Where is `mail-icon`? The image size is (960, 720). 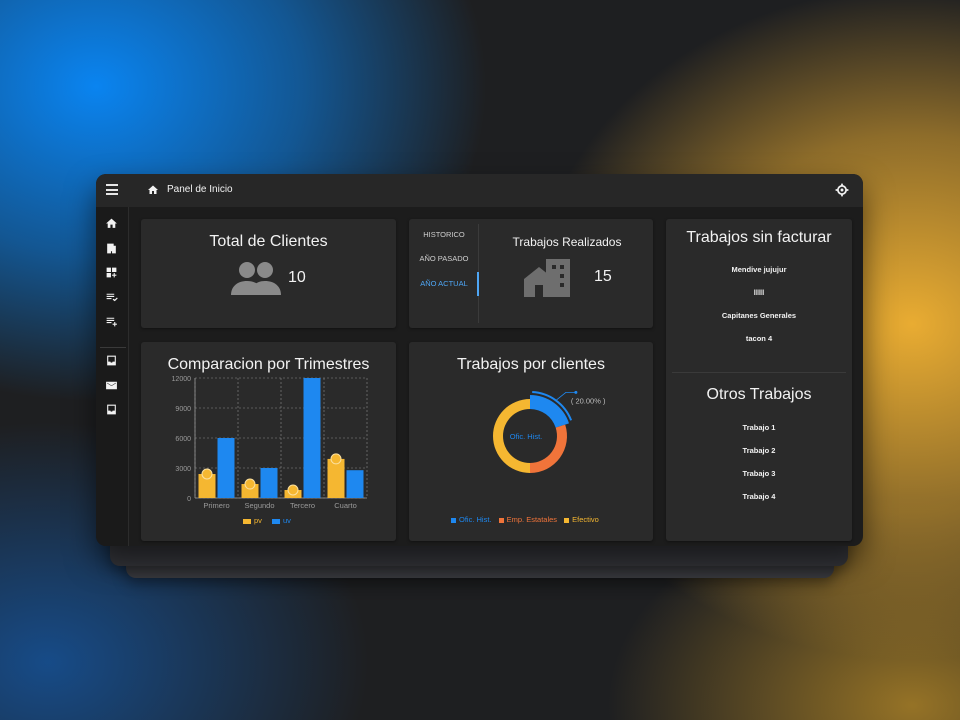
mail-icon is located at coordinates (111, 385).